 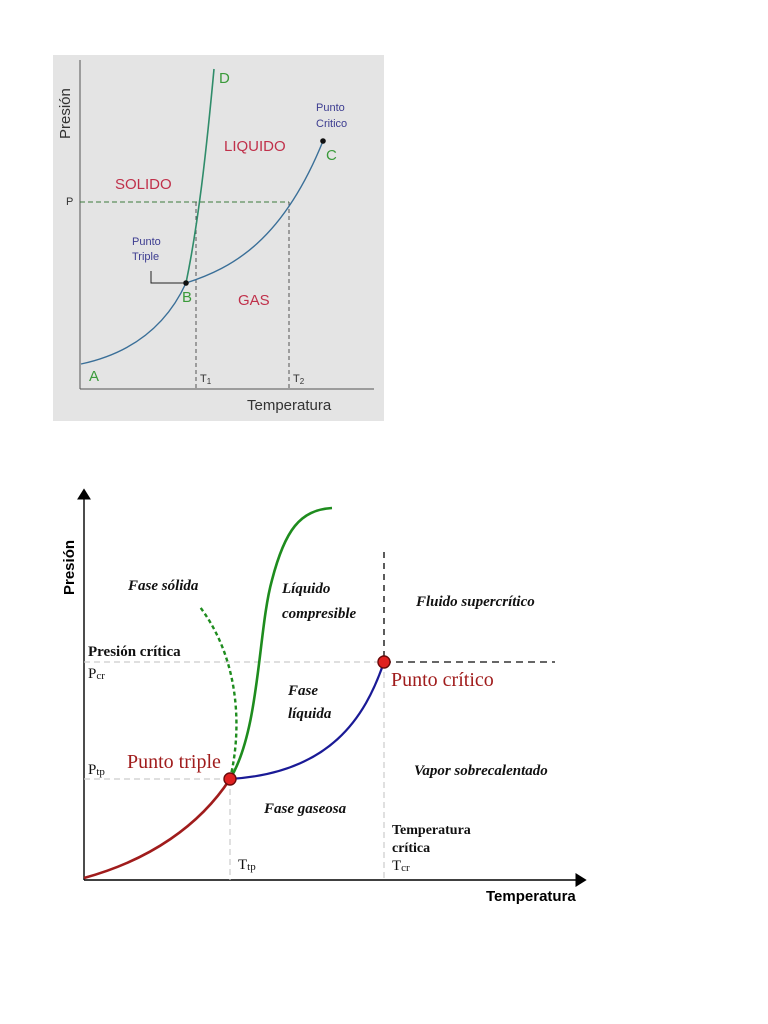 What do you see at coordinates (331, 155) in the screenshot?
I see `top-point-c-label: C` at bounding box center [331, 155].